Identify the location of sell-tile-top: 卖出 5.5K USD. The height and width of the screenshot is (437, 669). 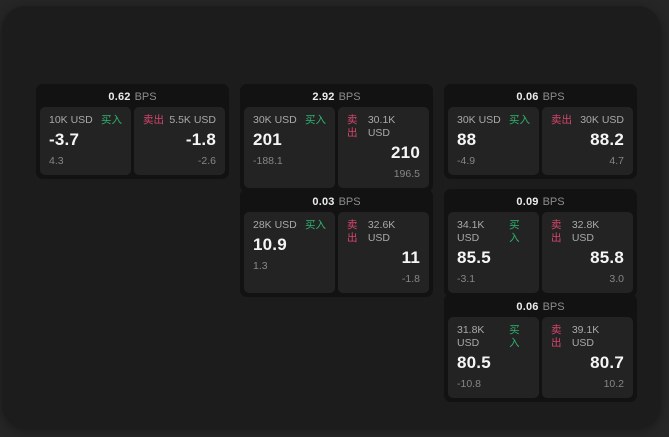
(179, 120).